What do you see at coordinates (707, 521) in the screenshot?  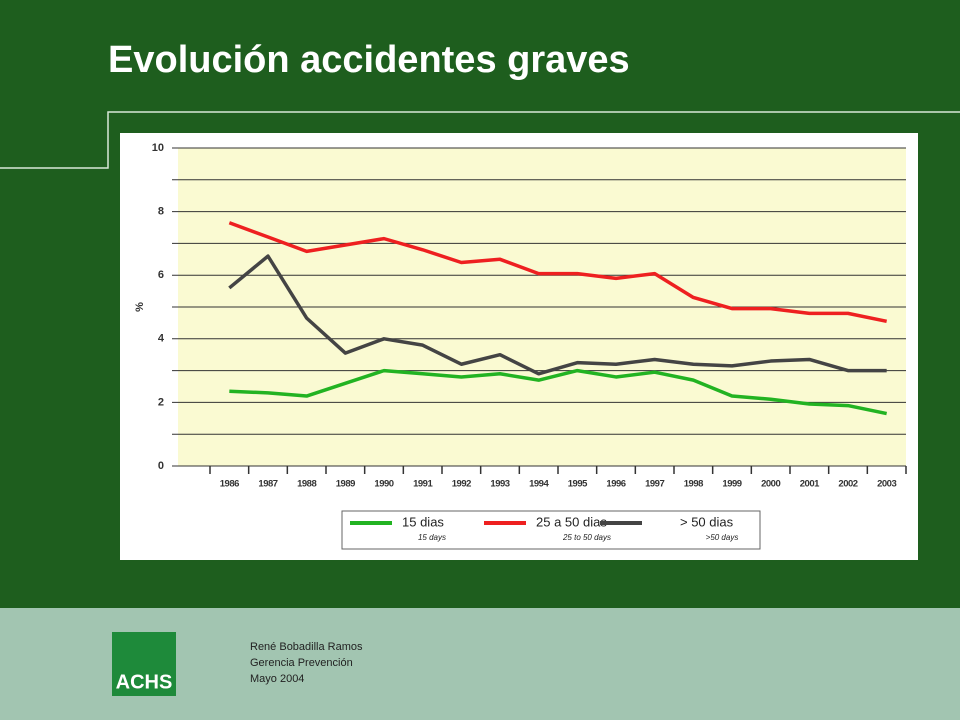 I see `legend-label: > 50 dias` at bounding box center [707, 521].